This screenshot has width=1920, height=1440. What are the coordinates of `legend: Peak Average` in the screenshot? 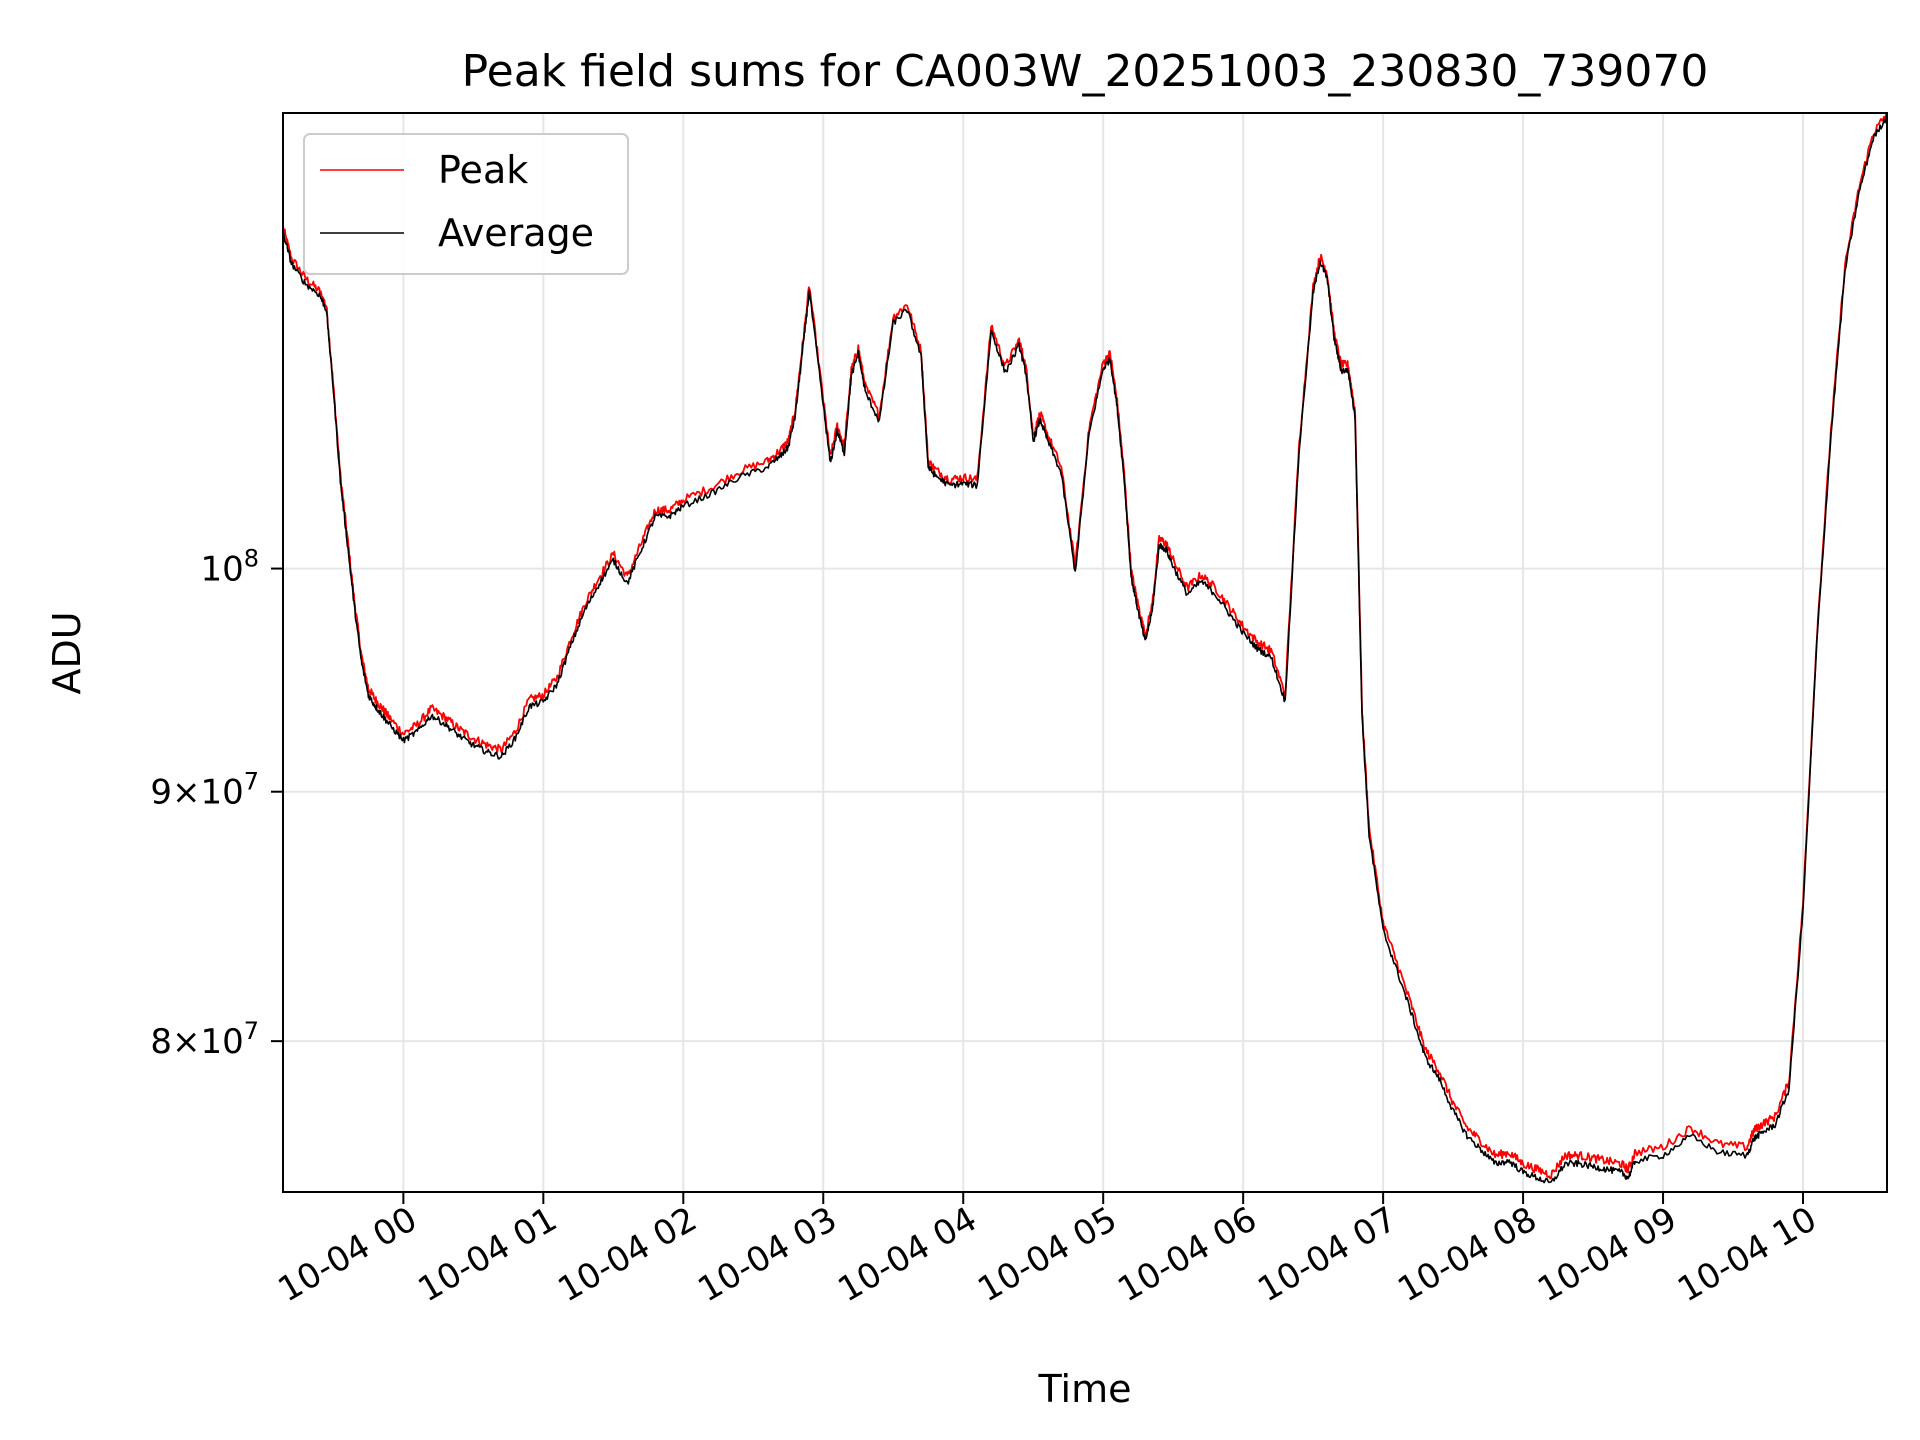 It's located at (466, 204).